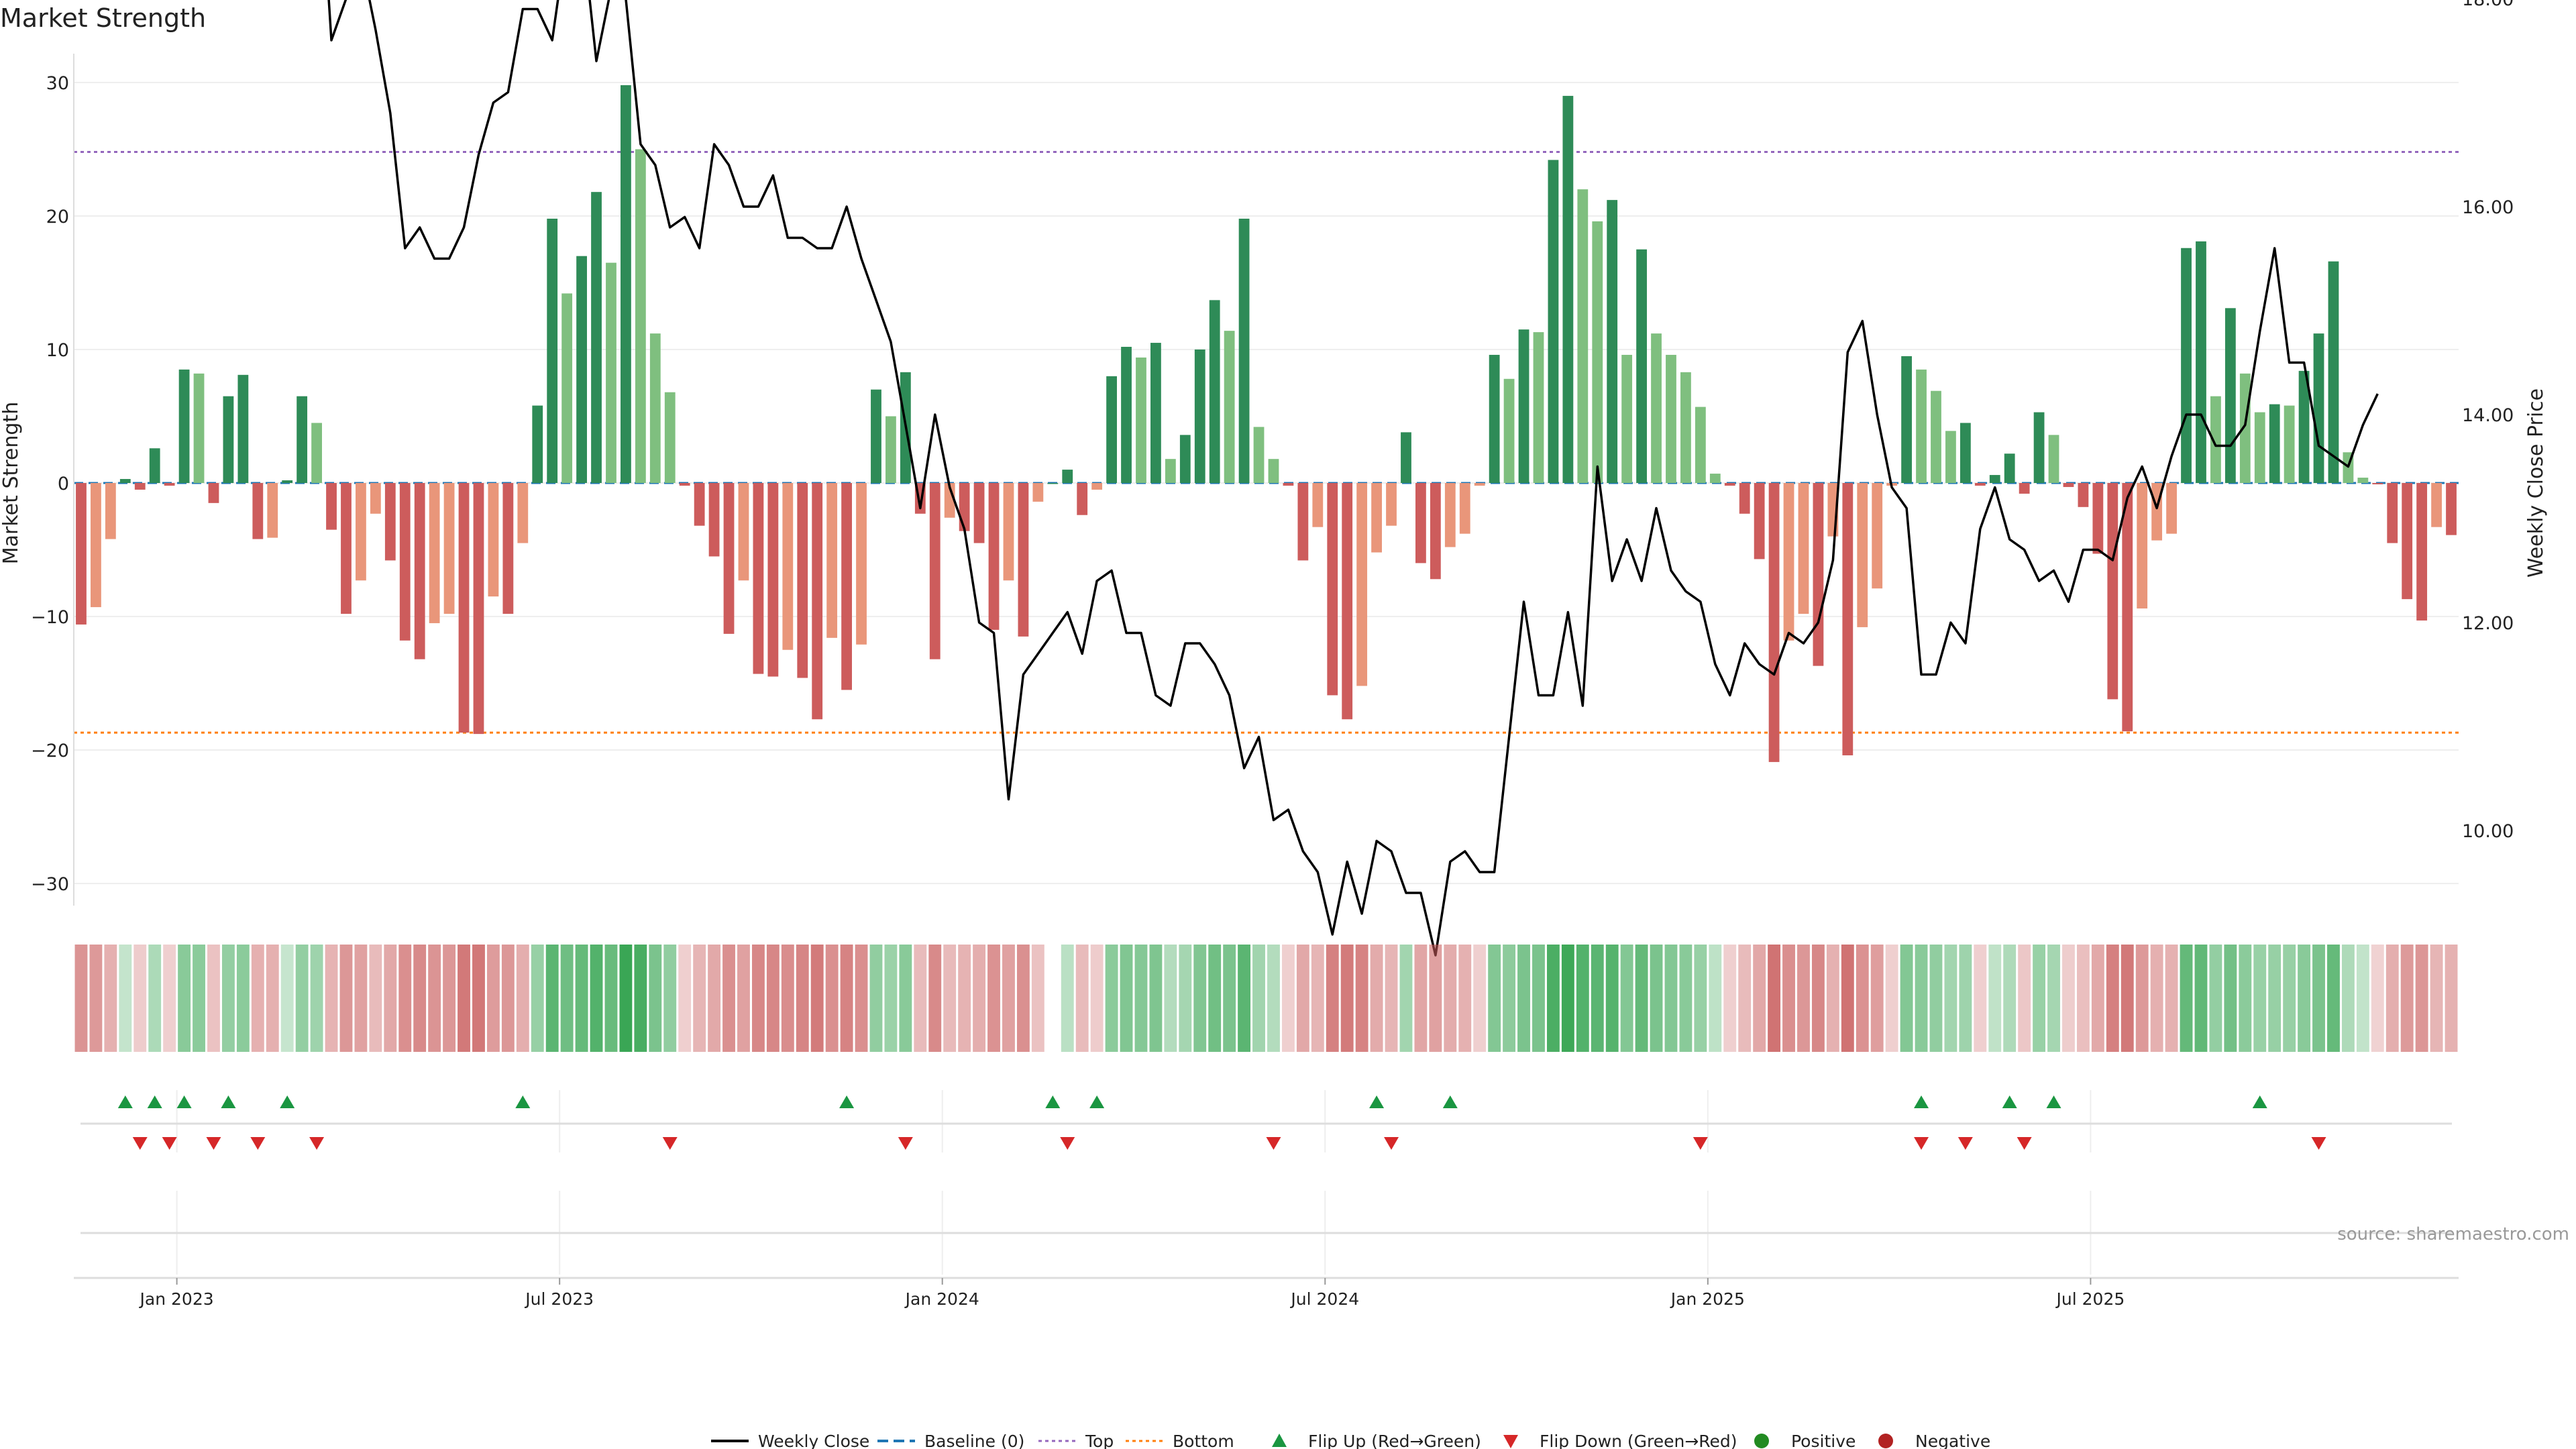 The height and width of the screenshot is (1449, 2576). What do you see at coordinates (950, 1440) in the screenshot?
I see `legend-item-dash: Baseline (0)` at bounding box center [950, 1440].